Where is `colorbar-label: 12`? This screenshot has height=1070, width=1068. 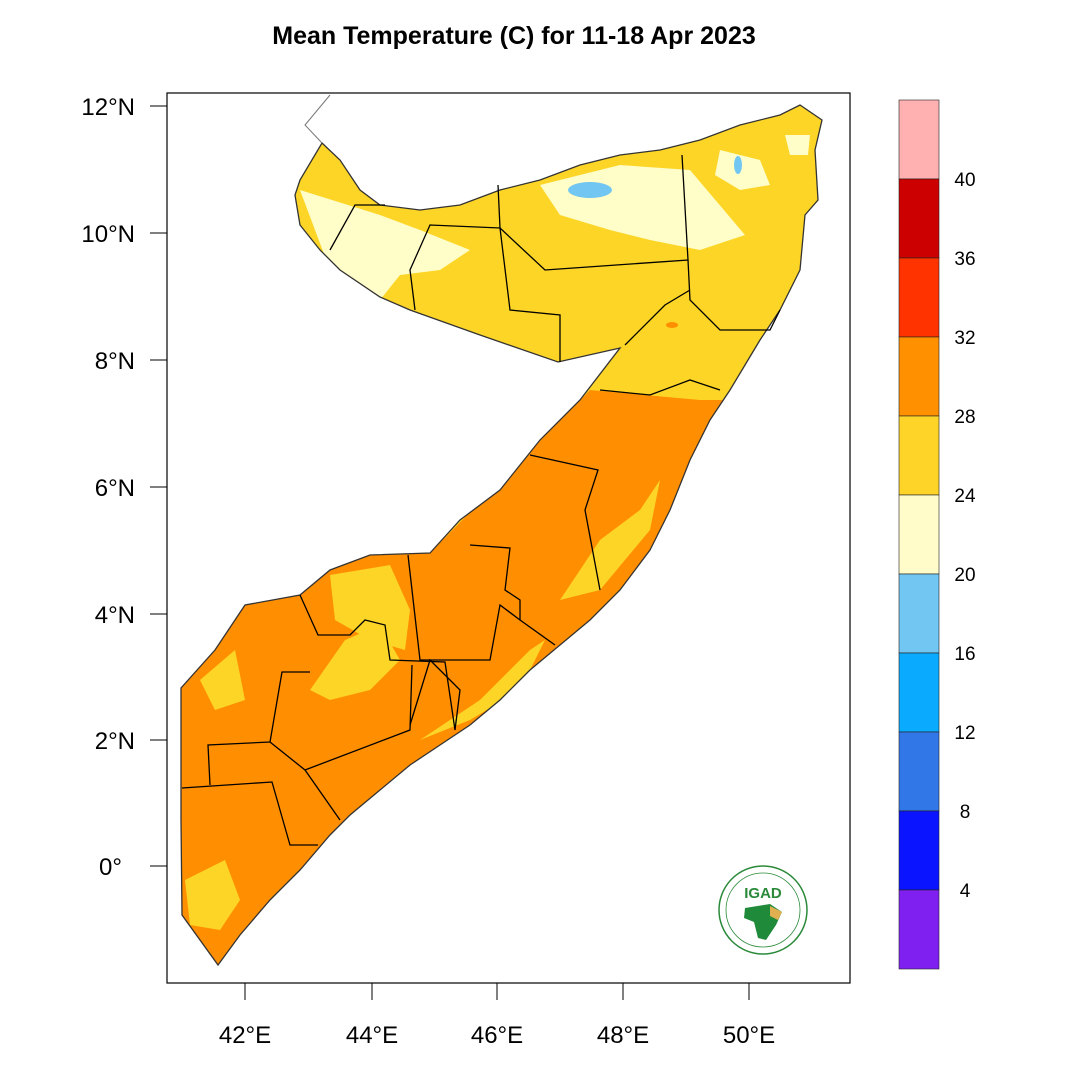
colorbar-label: 12 is located at coordinates (964, 733).